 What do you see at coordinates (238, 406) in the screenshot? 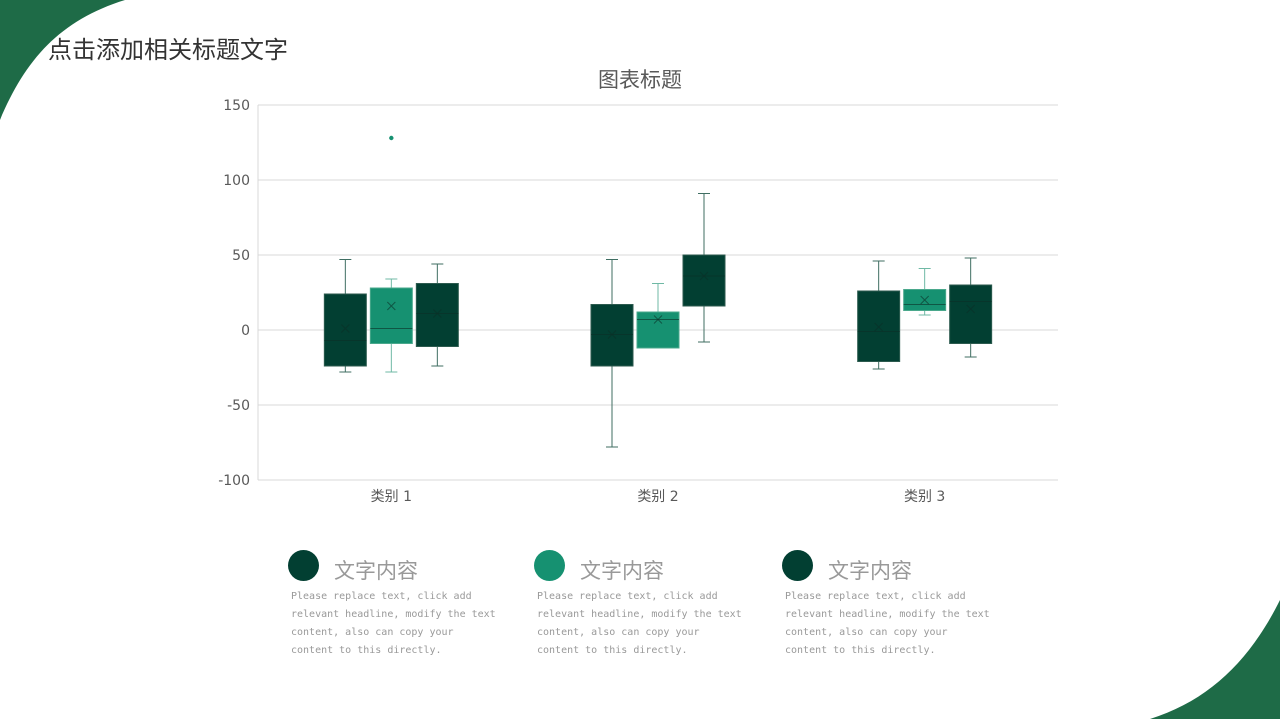
I see `y-tick-label: -50` at bounding box center [238, 406].